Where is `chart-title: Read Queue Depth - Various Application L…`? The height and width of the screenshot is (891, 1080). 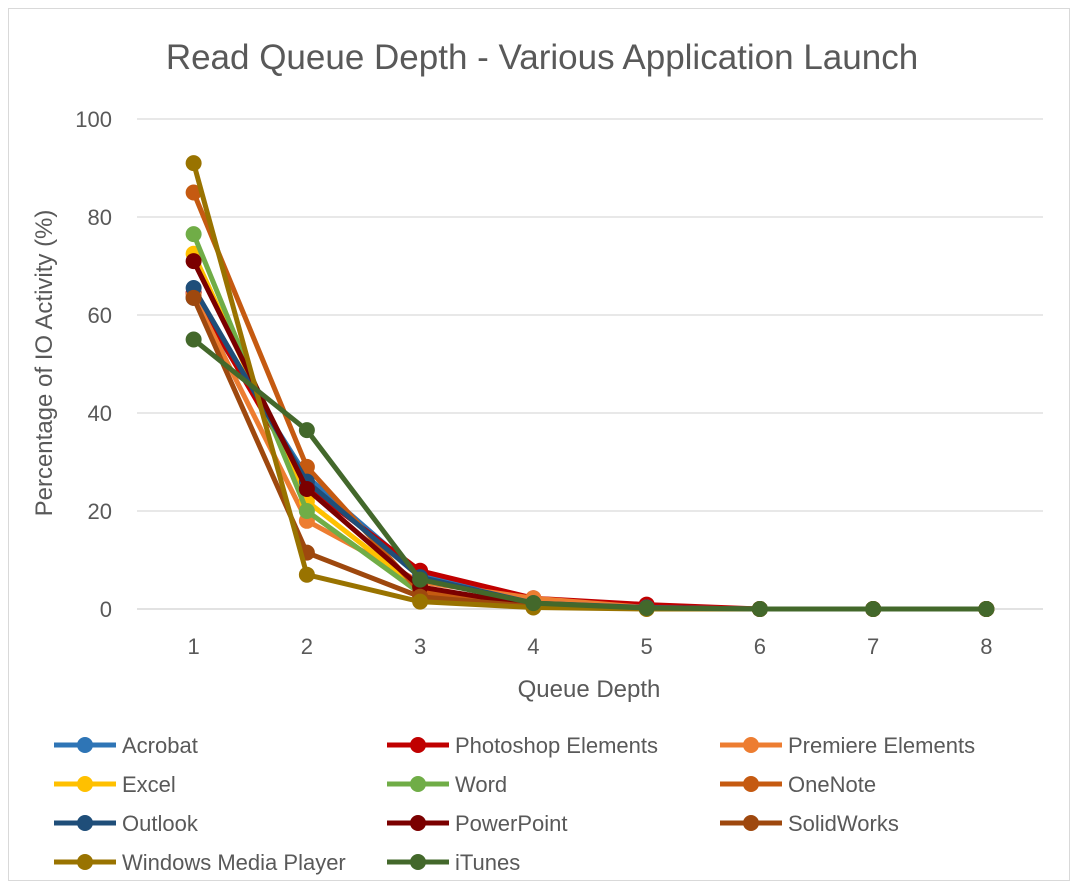 chart-title: Read Queue Depth - Various Application L… is located at coordinates (542, 57).